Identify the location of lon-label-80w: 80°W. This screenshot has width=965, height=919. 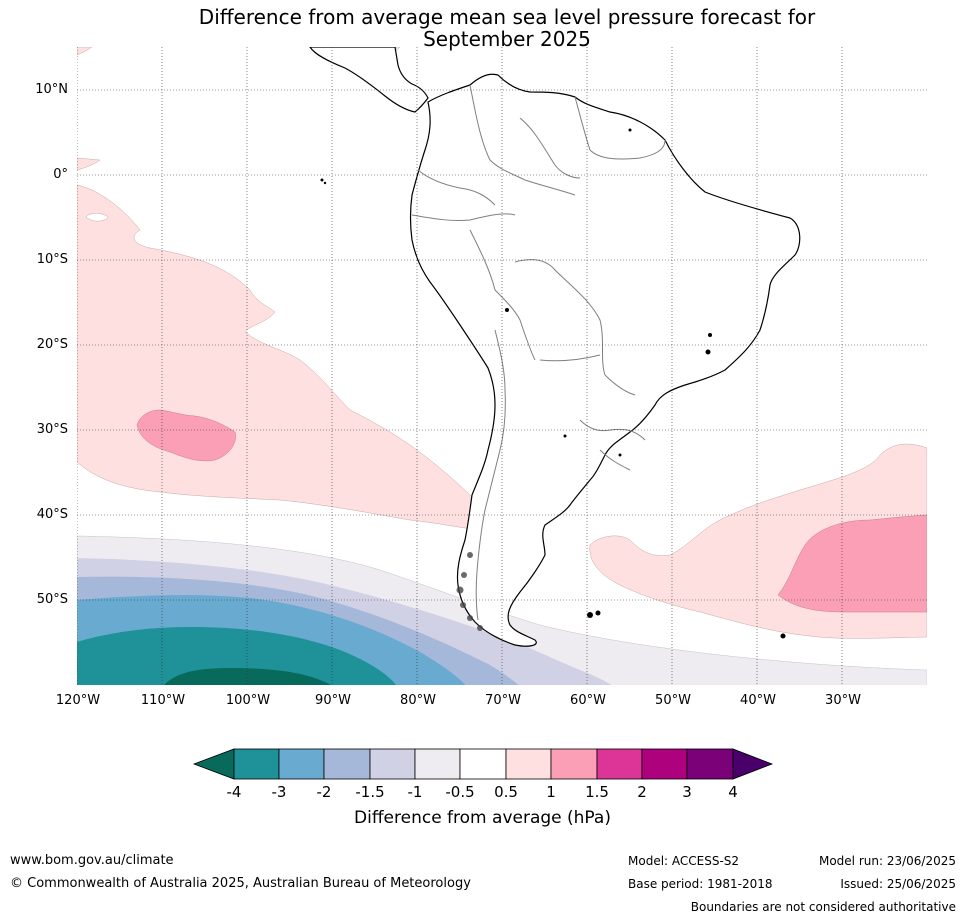
(418, 700).